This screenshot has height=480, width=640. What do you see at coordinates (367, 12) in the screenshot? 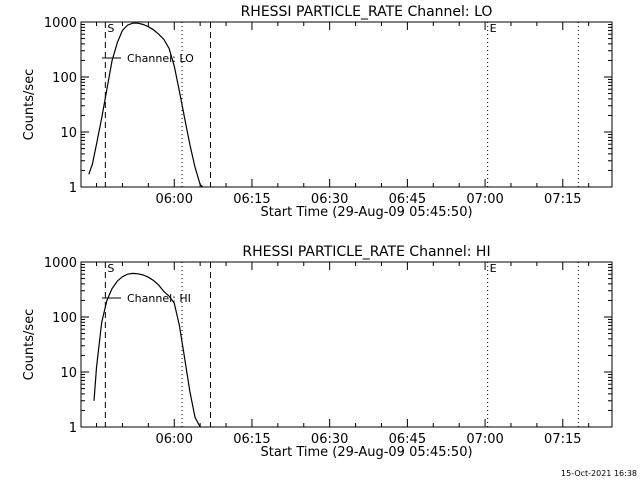
I see `panel1-chart-title: RHESSI PARTICLE_RATE Channel: LO` at bounding box center [367, 12].